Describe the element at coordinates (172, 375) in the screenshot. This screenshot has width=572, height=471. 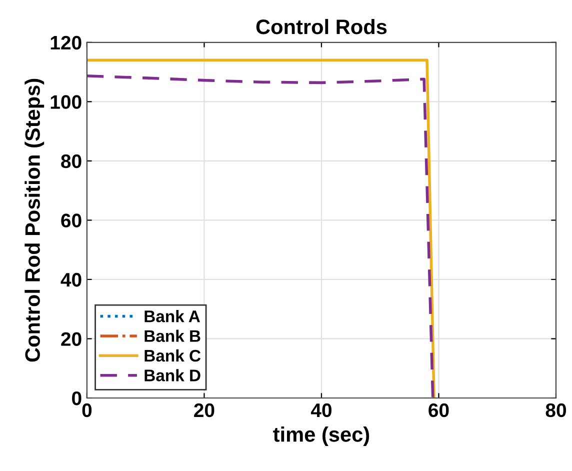
I see `legend-label: Bank D` at that location.